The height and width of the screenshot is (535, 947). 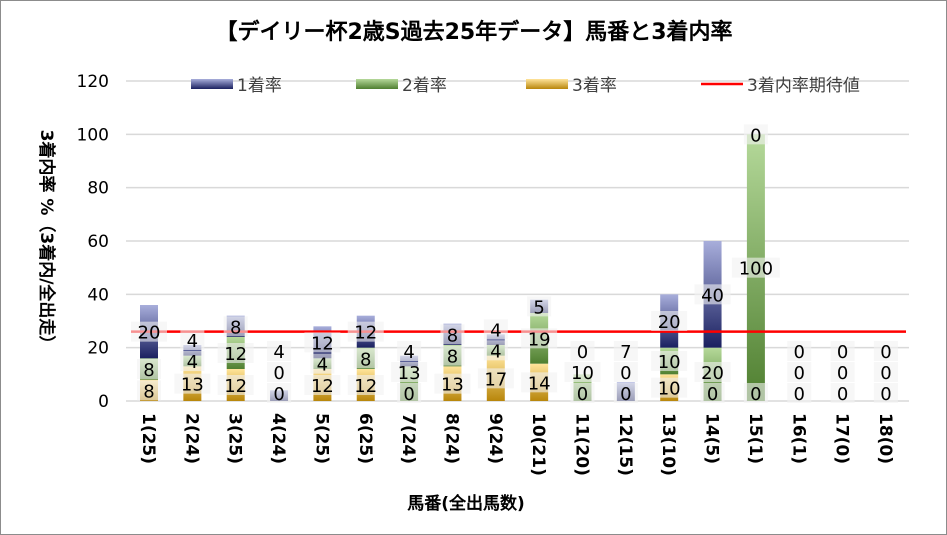 I want to click on x-tick-label: 13(10), so click(x=668, y=444).